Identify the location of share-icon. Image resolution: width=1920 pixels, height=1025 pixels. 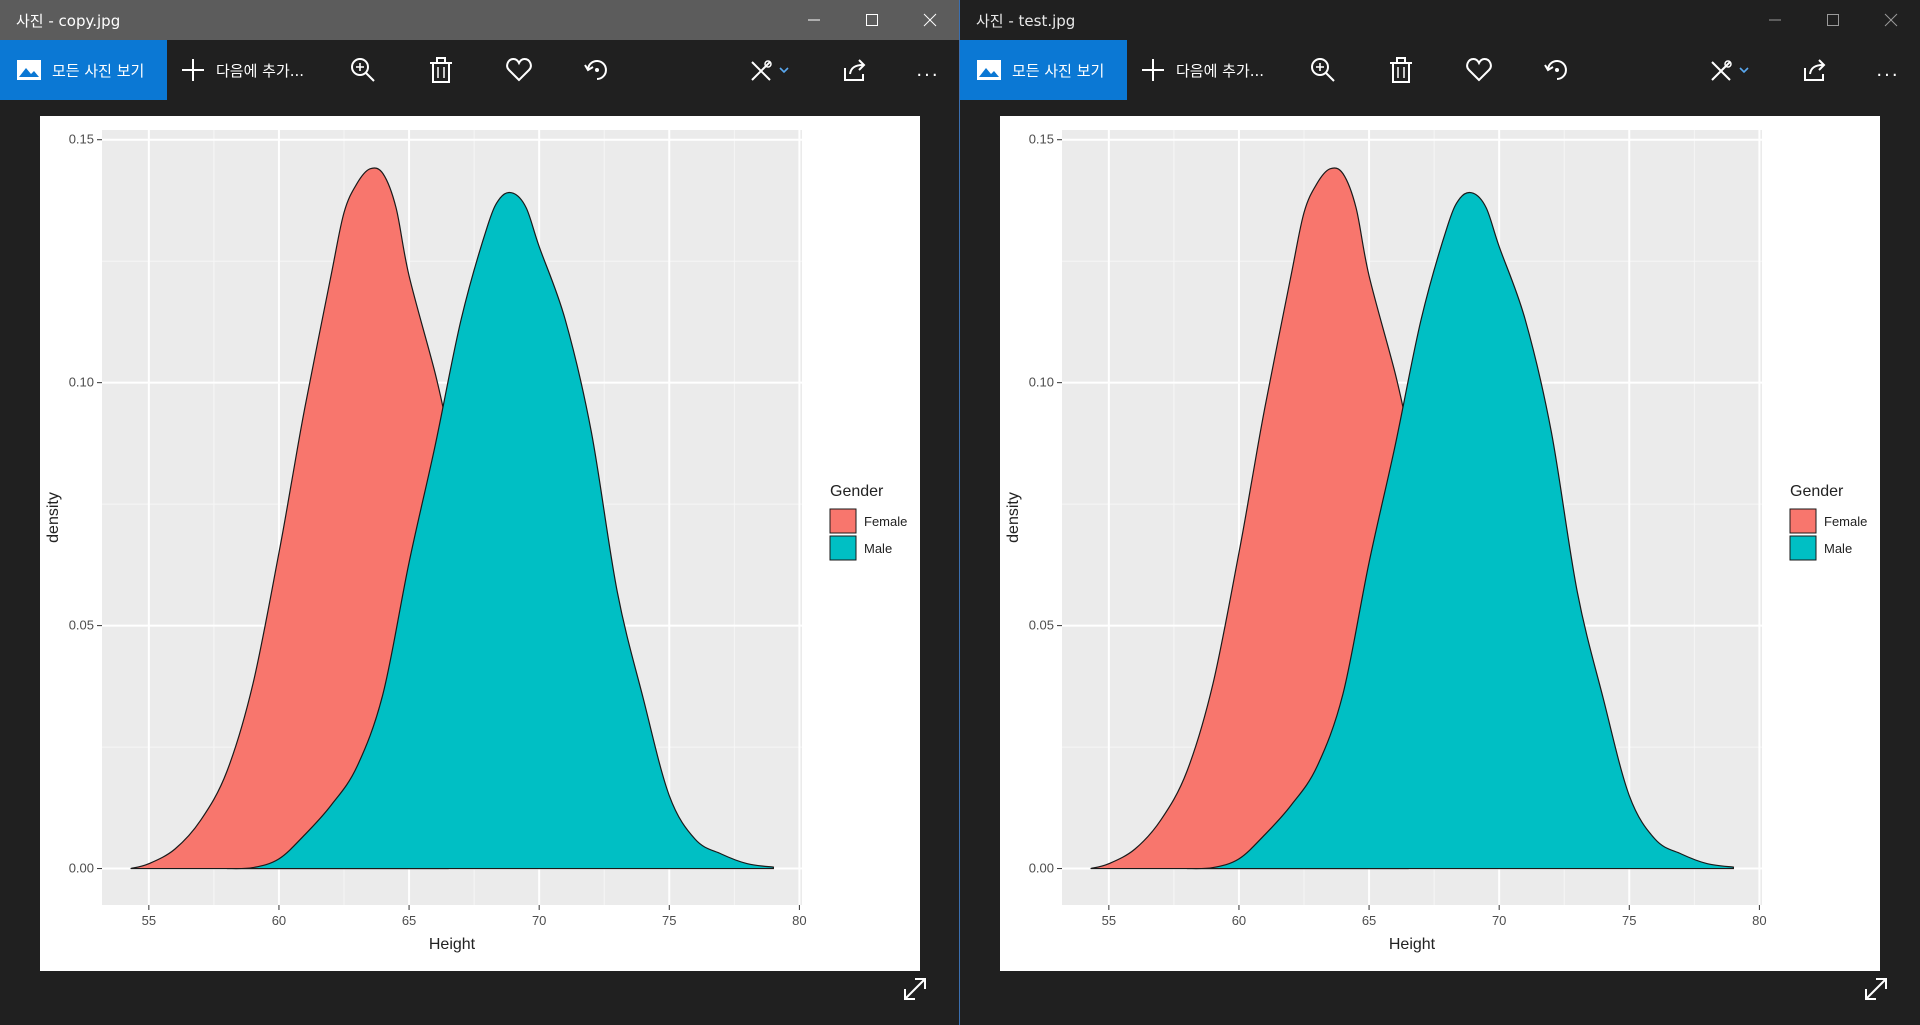
(1815, 70).